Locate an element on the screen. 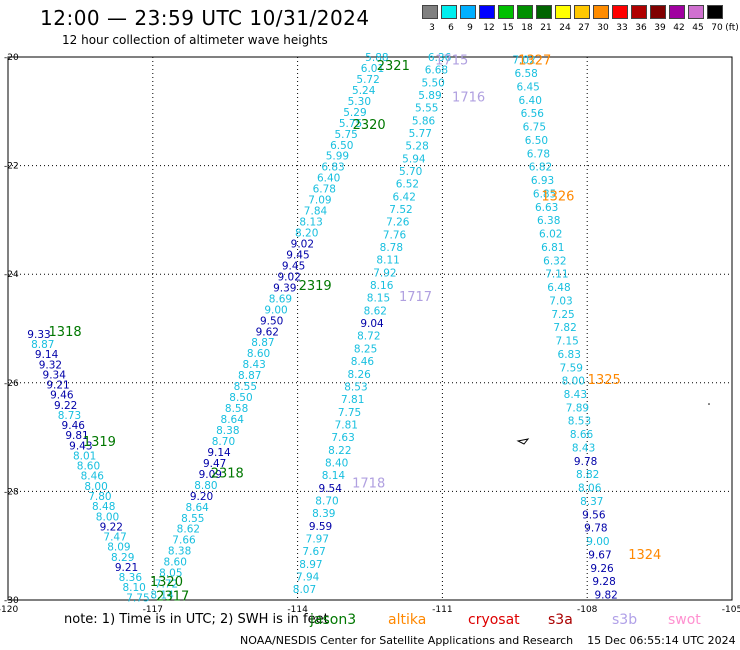  wave-height-value: 7.80 is located at coordinates (99, 497).